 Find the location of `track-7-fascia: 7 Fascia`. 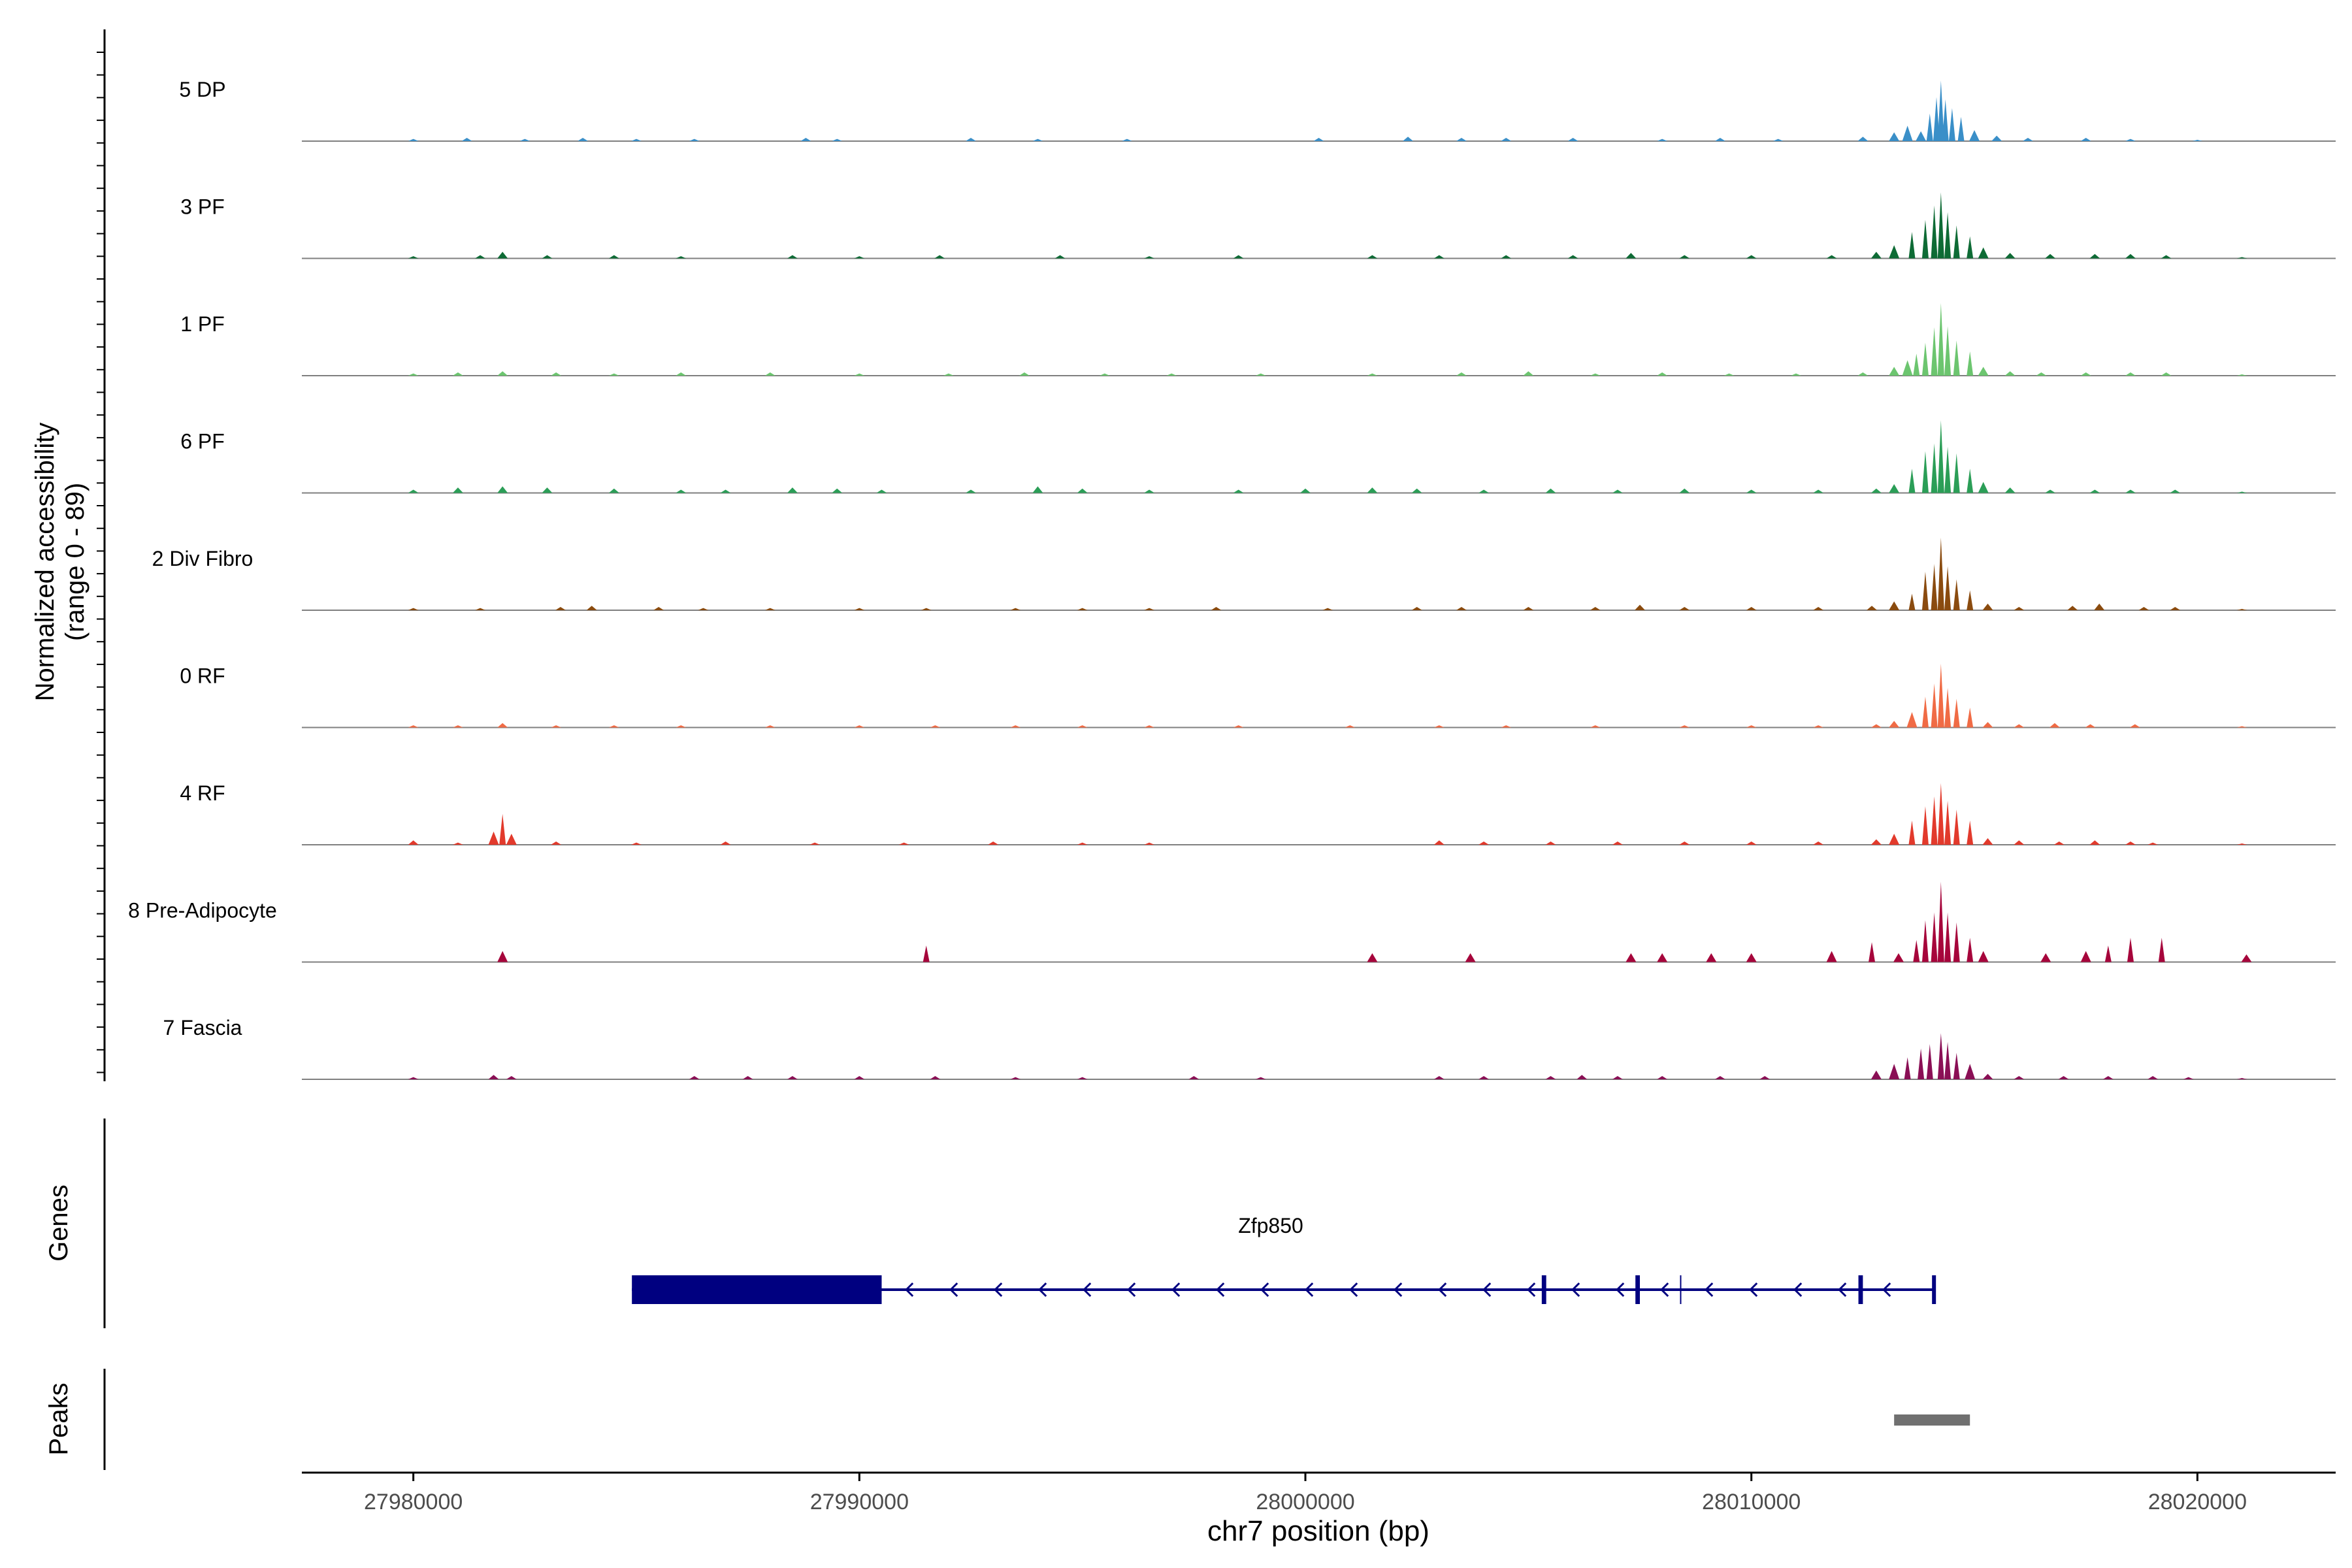

track-7-fascia: 7 Fascia is located at coordinates (1249, 1048).